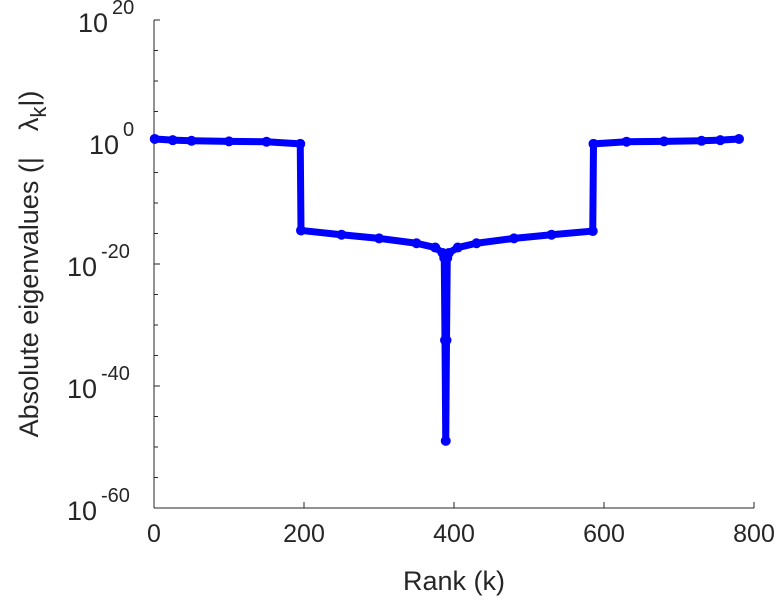 This screenshot has height=600, width=783. Describe the element at coordinates (123, 9) in the screenshot. I see `y-tick-exponent: 20` at that location.